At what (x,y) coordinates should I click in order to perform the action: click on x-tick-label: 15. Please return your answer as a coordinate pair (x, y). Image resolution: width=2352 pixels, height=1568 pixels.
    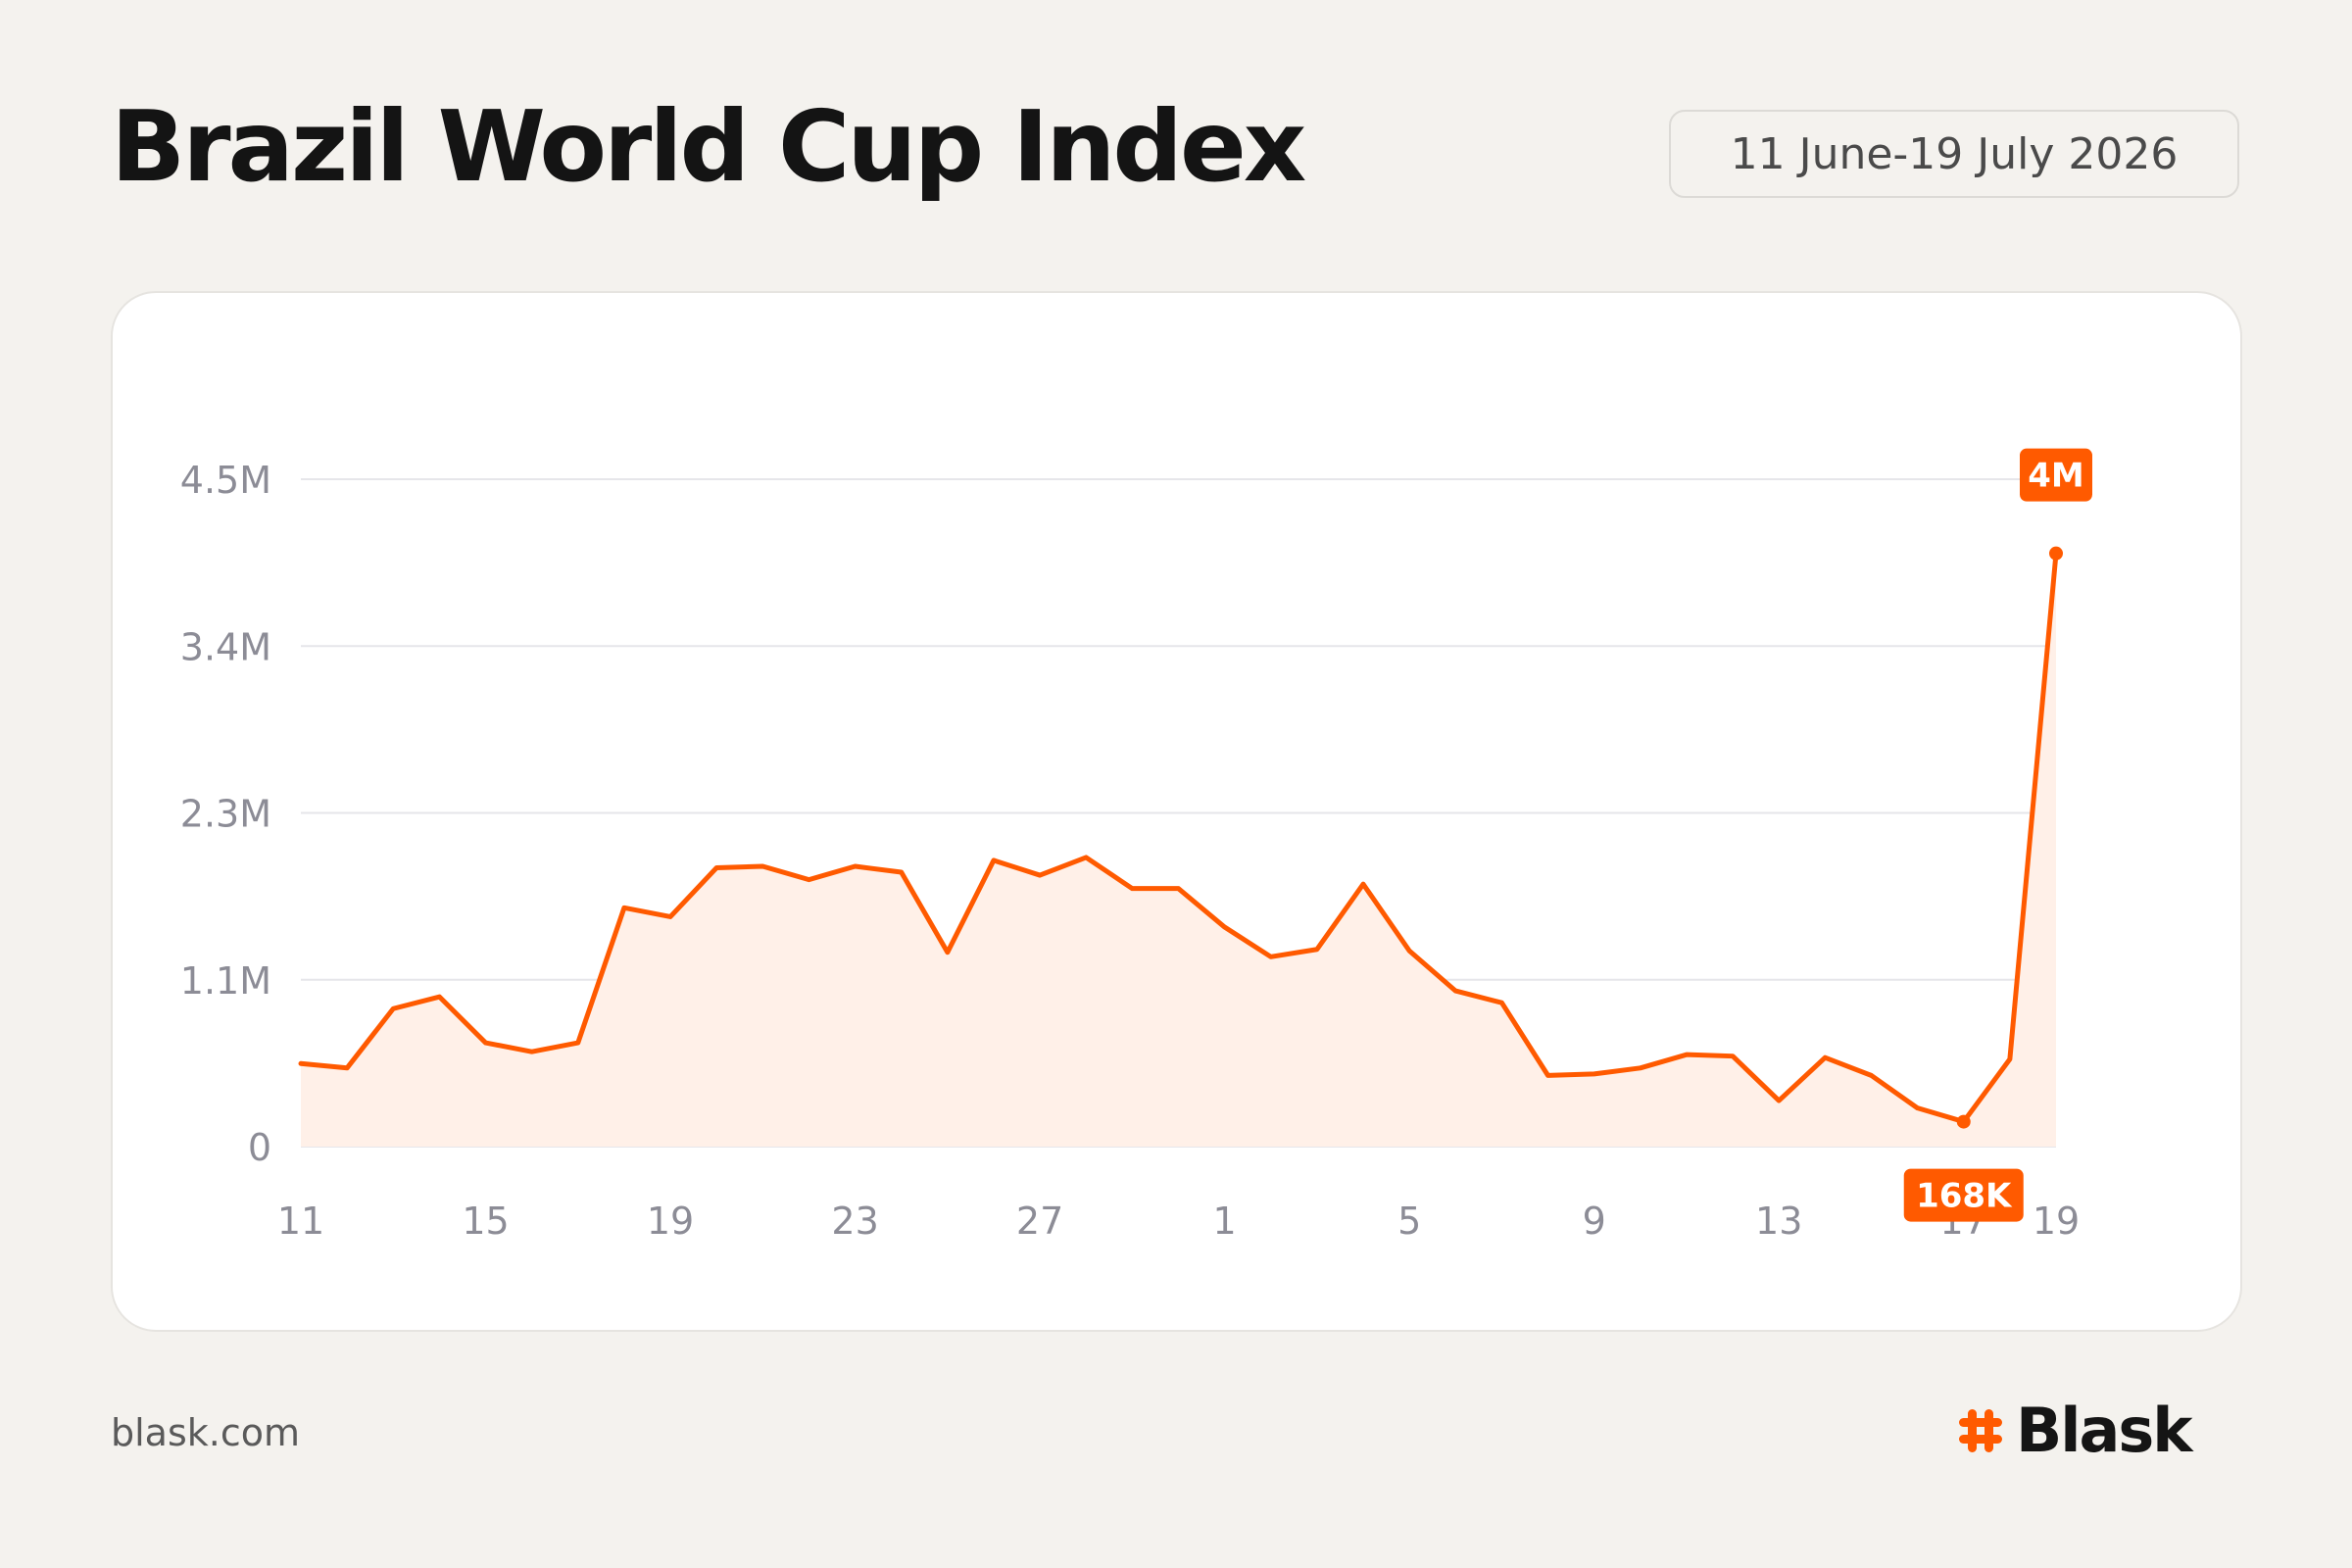
    Looking at the image, I should click on (485, 1221).